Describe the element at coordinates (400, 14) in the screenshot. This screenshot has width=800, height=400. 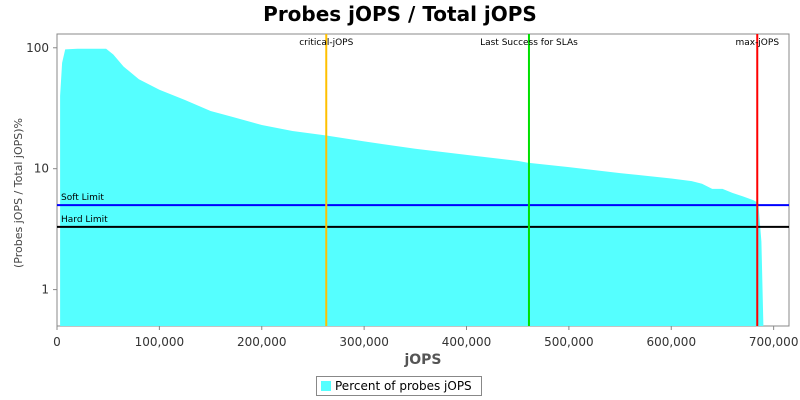
I see `chart-title: Probes jOPS / Total jOPS` at that location.